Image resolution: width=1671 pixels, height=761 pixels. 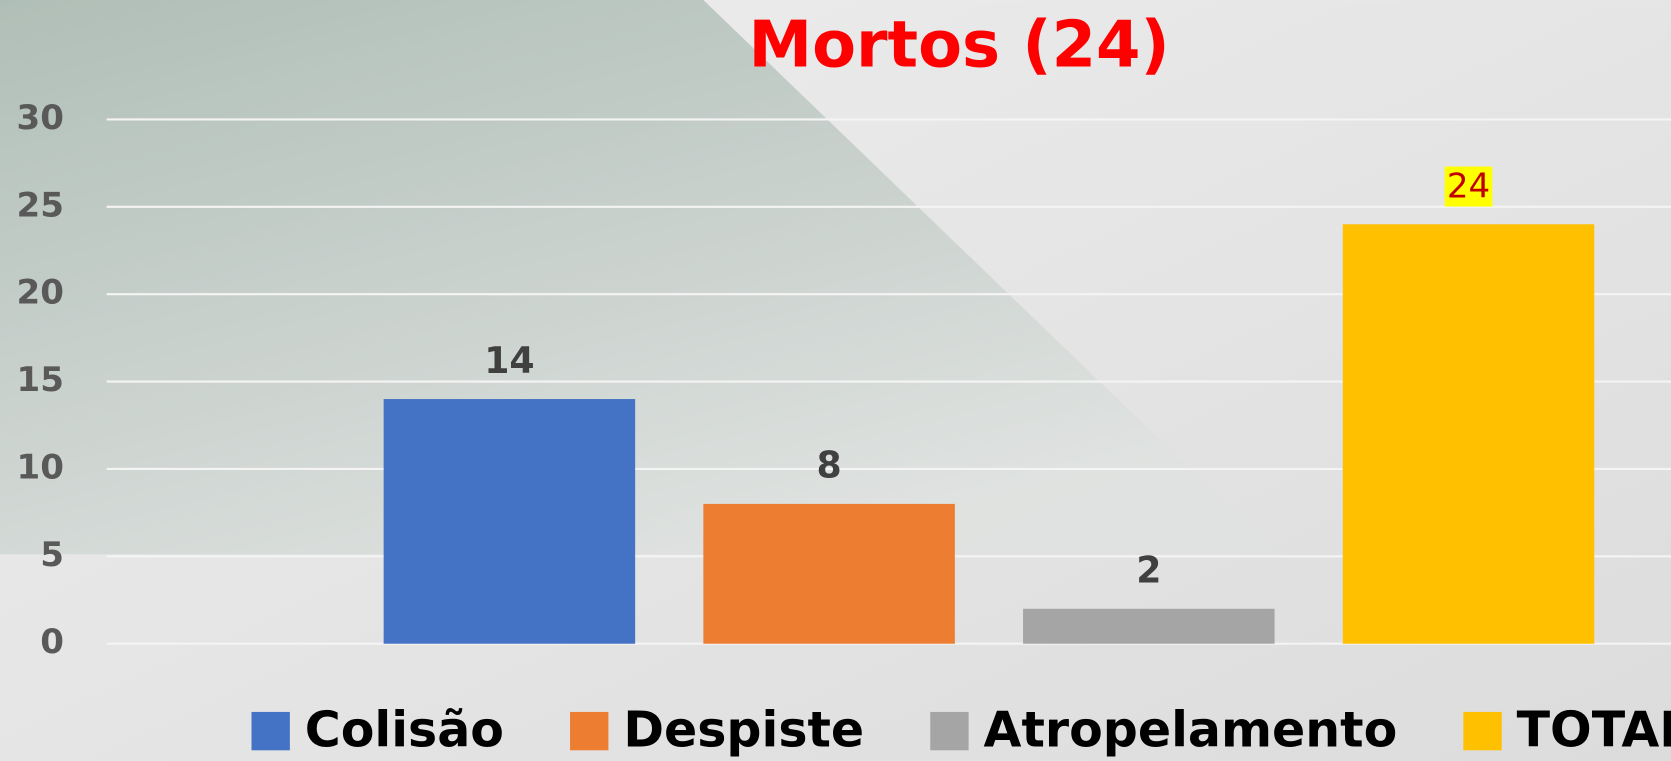 I want to click on y-tick-label: 20, so click(x=39, y=293).